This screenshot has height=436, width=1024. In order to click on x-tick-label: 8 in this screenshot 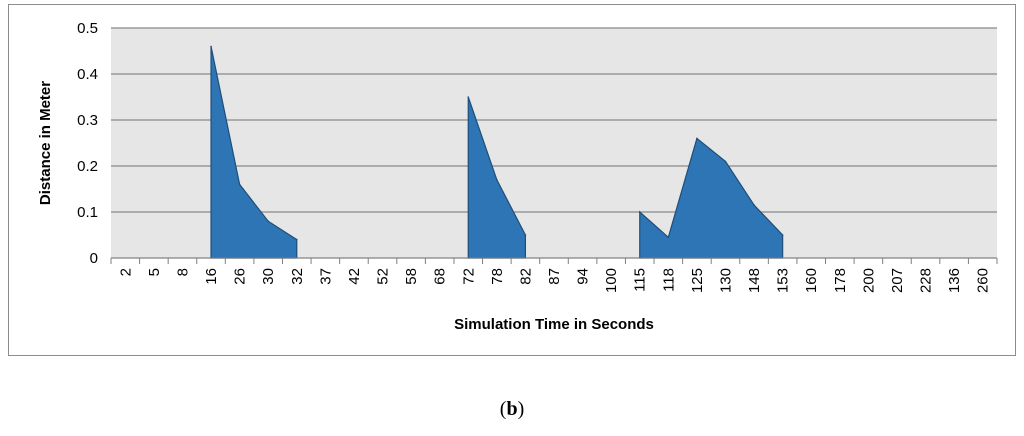, I will do `click(182, 272)`.